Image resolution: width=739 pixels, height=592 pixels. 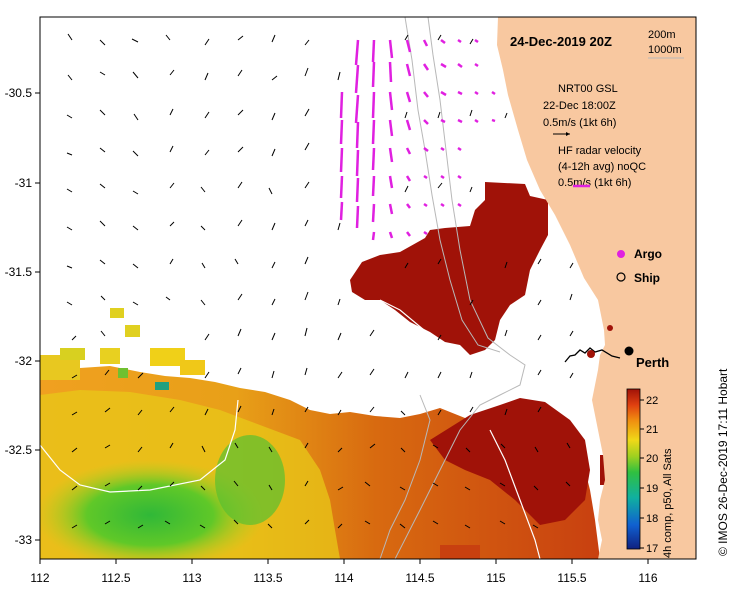 What do you see at coordinates (652, 362) in the screenshot?
I see `perth-label: Perth` at bounding box center [652, 362].